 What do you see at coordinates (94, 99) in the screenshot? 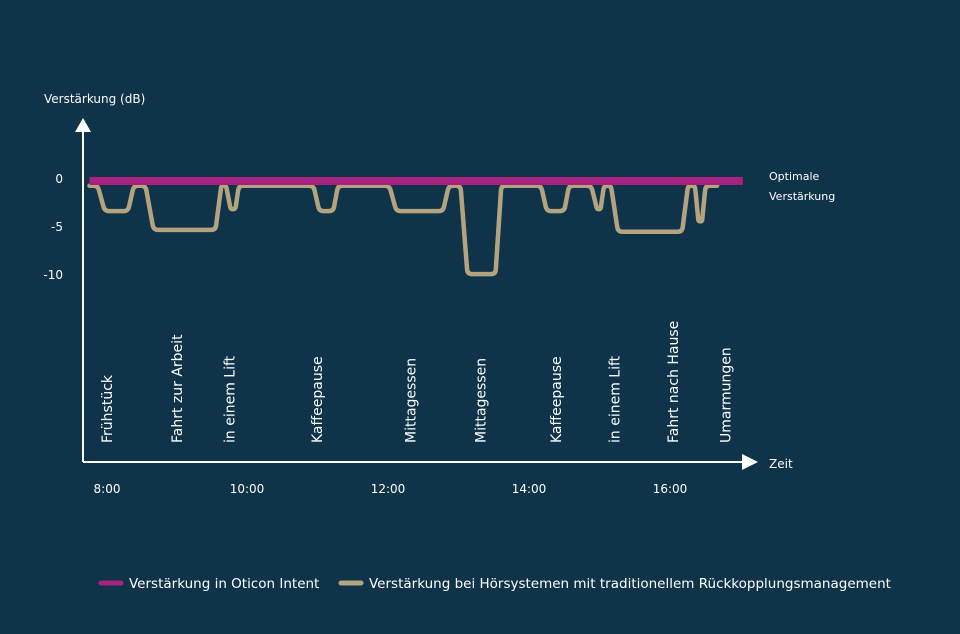
I see `y-axis-label: Verstärkung (dB)` at bounding box center [94, 99].